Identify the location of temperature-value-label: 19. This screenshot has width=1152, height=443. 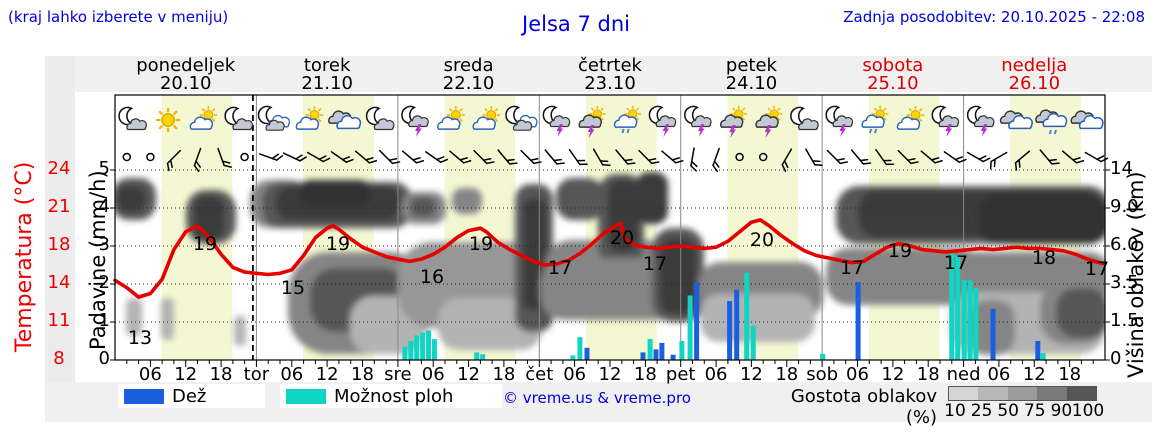
(338, 244).